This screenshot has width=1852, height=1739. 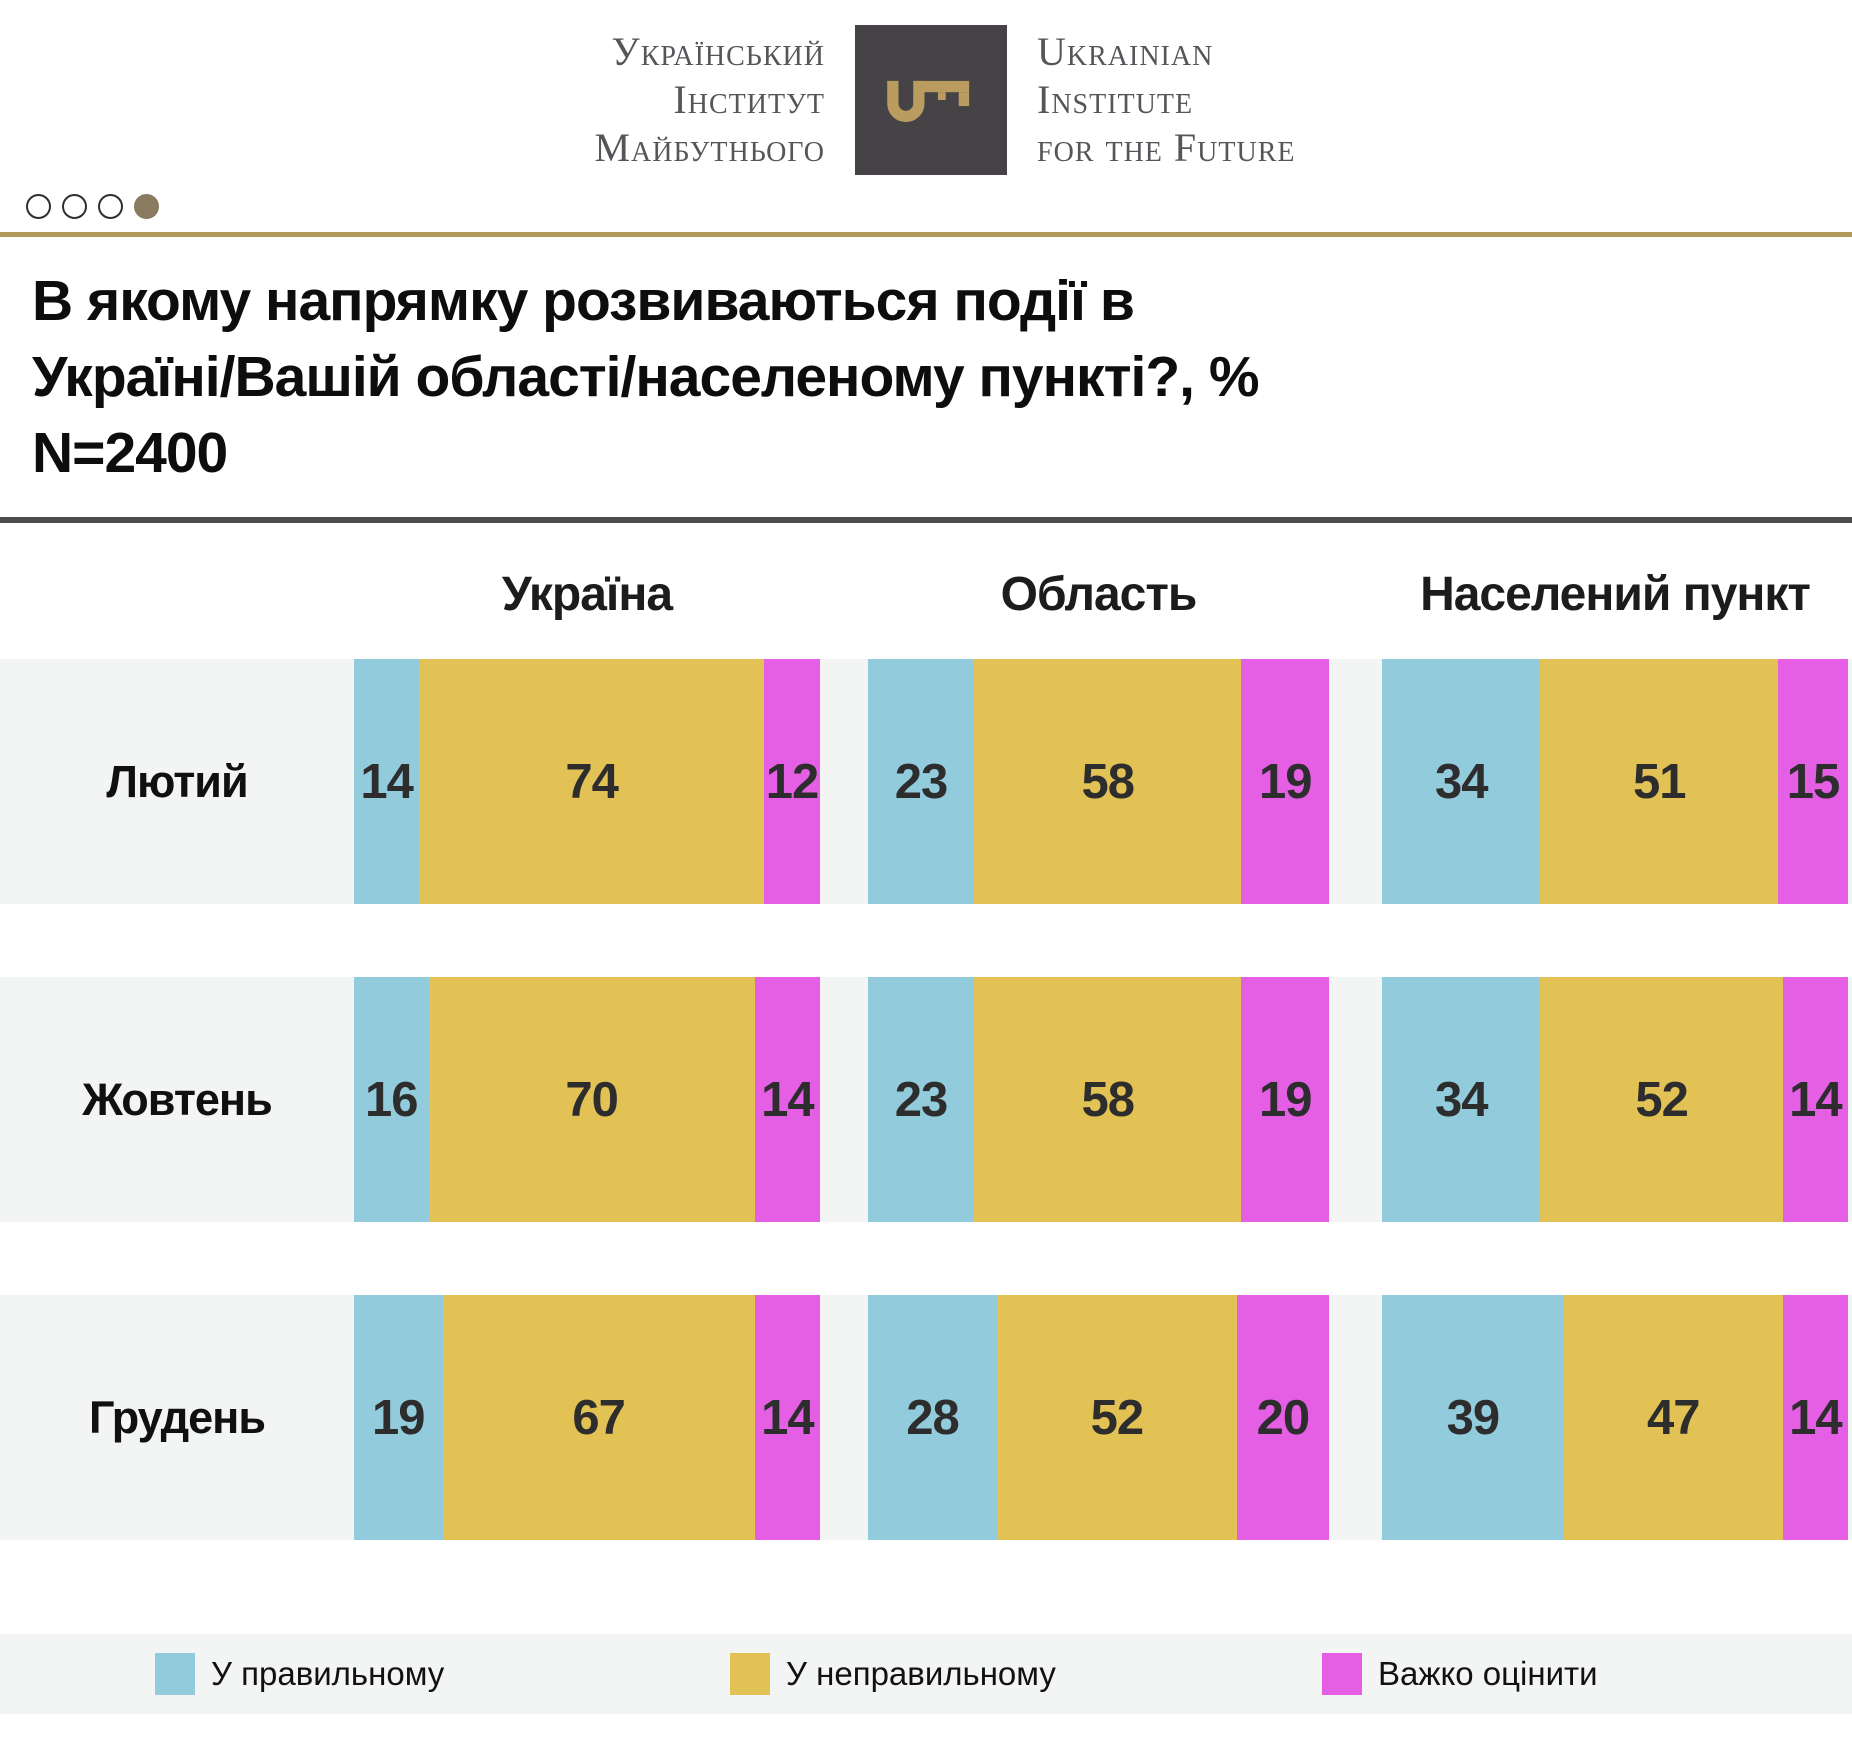 I want to click on chart-row: Лютий 14 74 12 23 58 19 34 51 15, so click(x=926, y=781).